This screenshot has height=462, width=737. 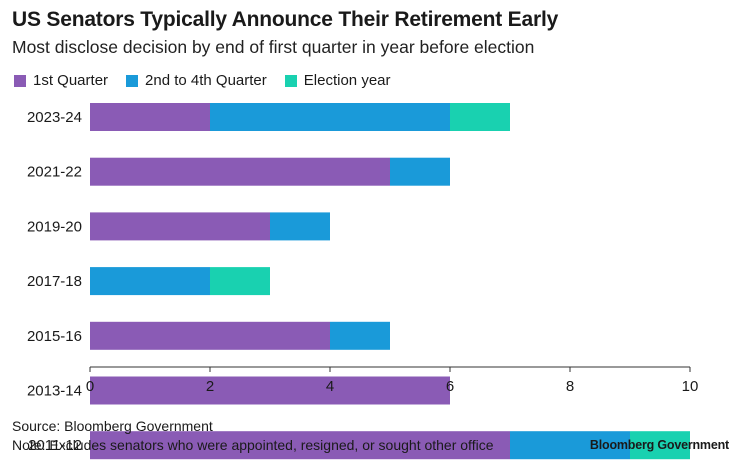 I want to click on x-tick-label: 8, so click(x=570, y=386).